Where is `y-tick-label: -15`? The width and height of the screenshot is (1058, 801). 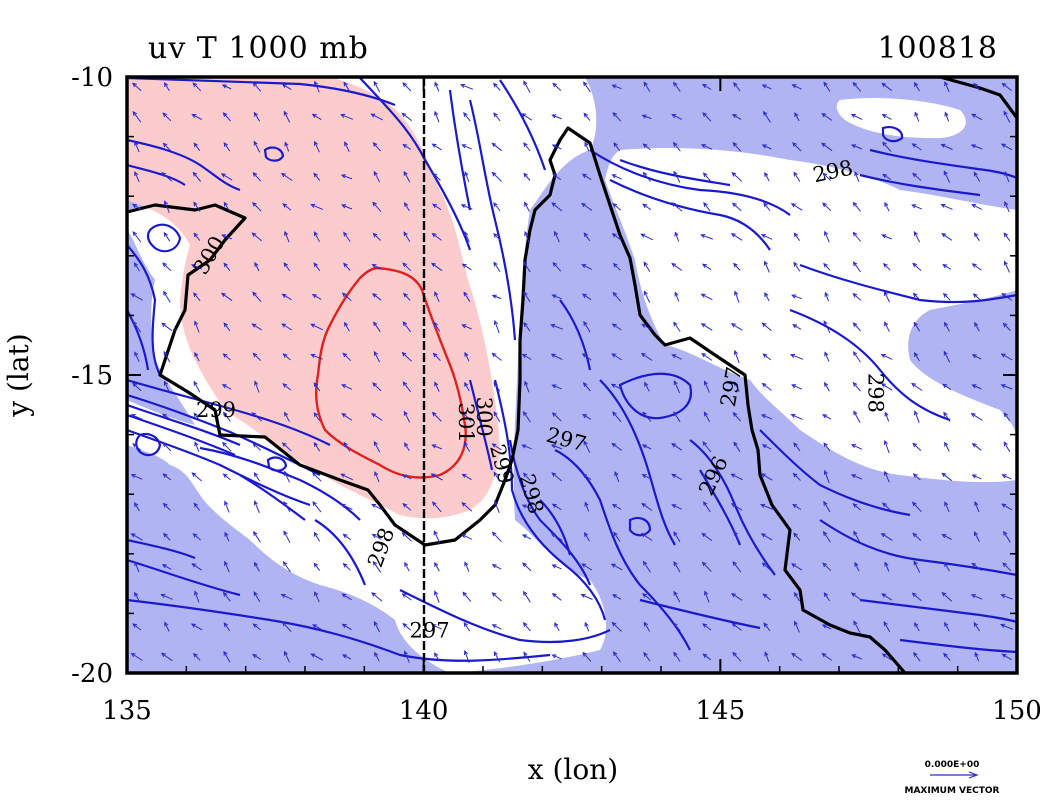
y-tick-label: -15 is located at coordinates (92, 376).